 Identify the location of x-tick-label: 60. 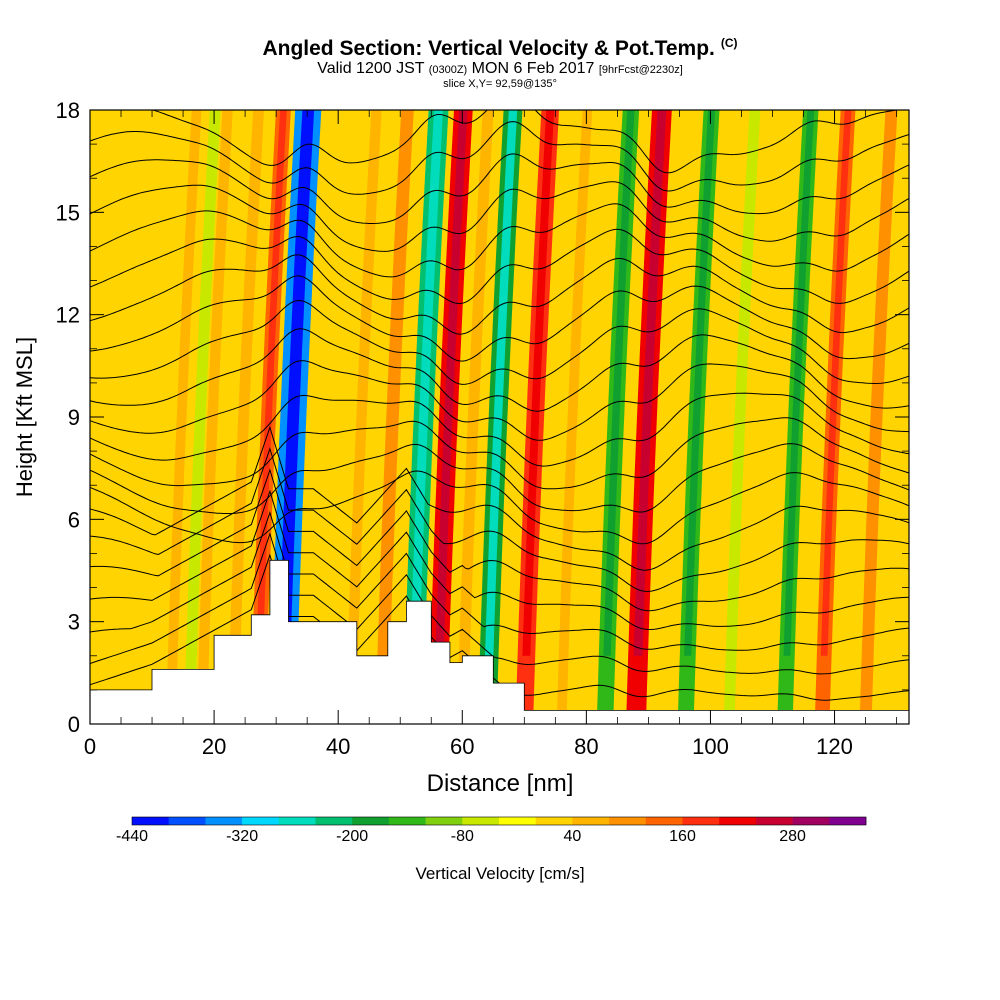
(462, 746).